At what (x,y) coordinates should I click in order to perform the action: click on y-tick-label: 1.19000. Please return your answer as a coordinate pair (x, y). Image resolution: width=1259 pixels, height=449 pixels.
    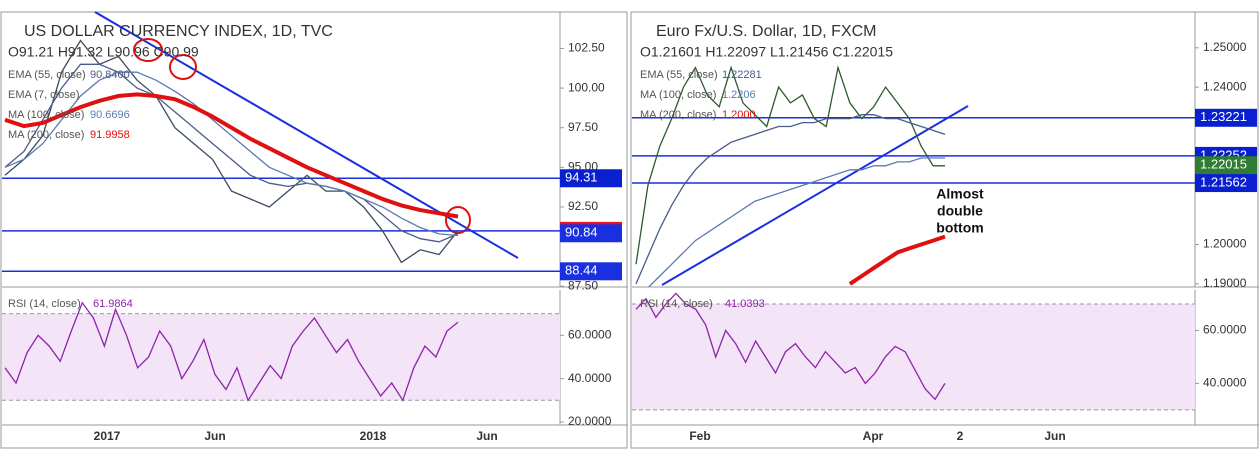
    Looking at the image, I should click on (1225, 283).